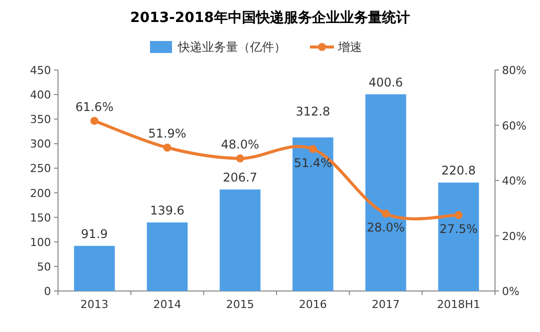 The image size is (540, 332). I want to click on y2-tick-label: 0%, so click(511, 291).